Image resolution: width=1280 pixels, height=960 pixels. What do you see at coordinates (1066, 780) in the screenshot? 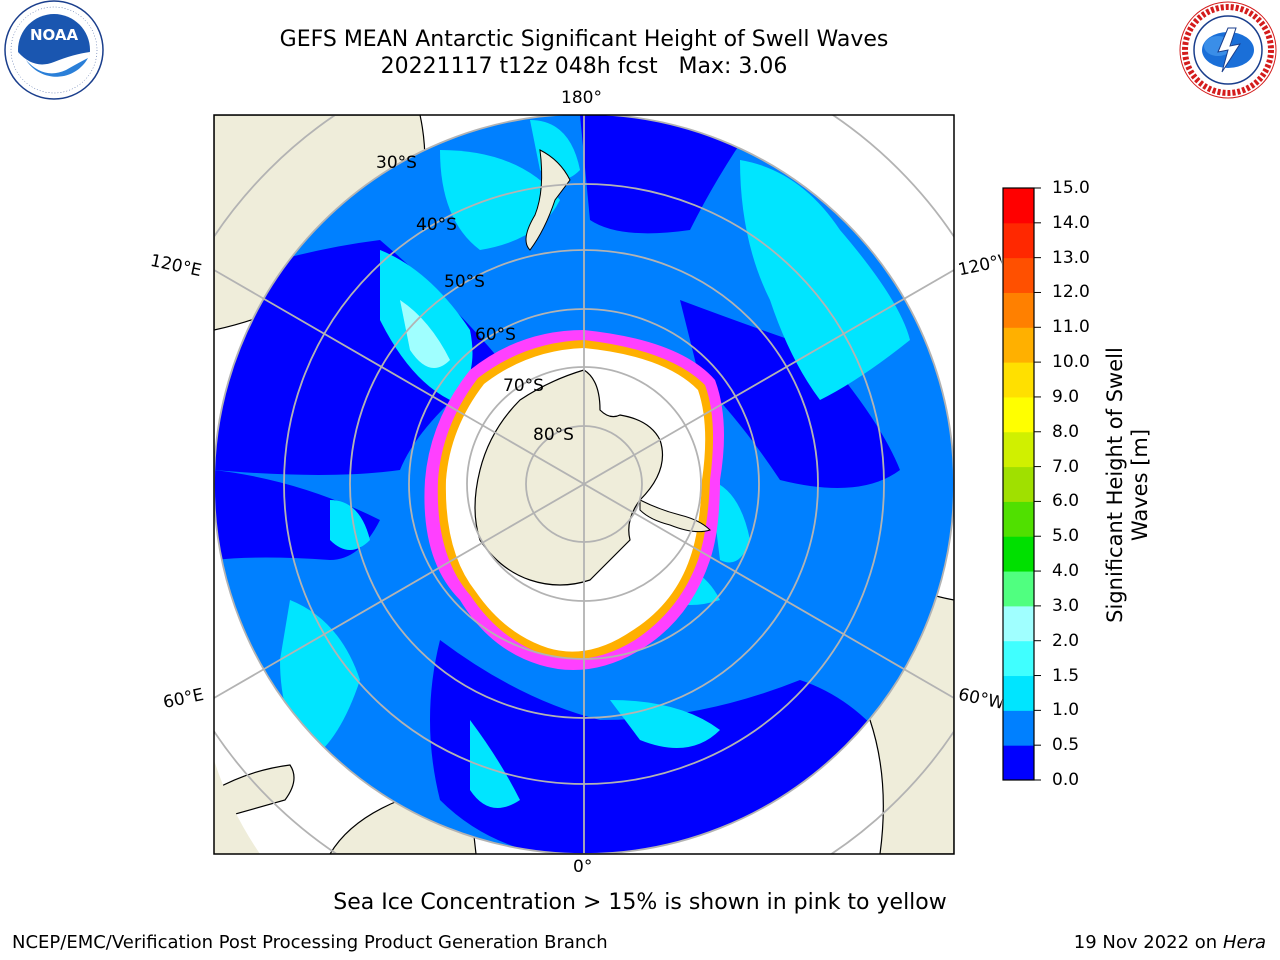
I see `colorbar-tick-label: 0.0` at bounding box center [1066, 780].